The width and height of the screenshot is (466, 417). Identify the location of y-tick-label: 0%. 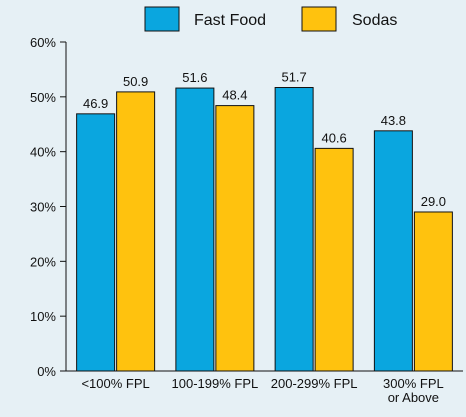
(46, 371).